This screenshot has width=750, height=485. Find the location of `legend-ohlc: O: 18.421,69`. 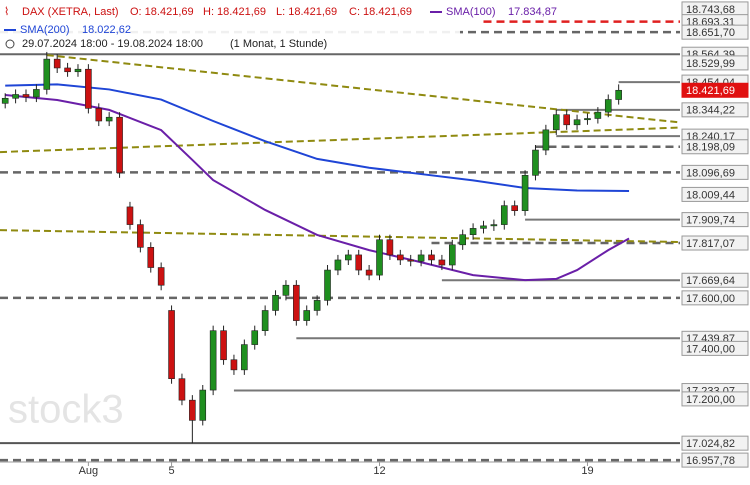

legend-ohlc: O: 18.421,69 is located at coordinates (162, 12).